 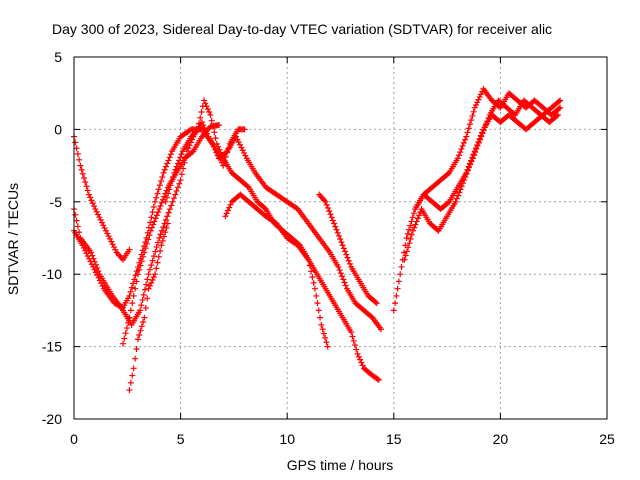 I want to click on y-tick-label: -10, so click(x=52, y=274).